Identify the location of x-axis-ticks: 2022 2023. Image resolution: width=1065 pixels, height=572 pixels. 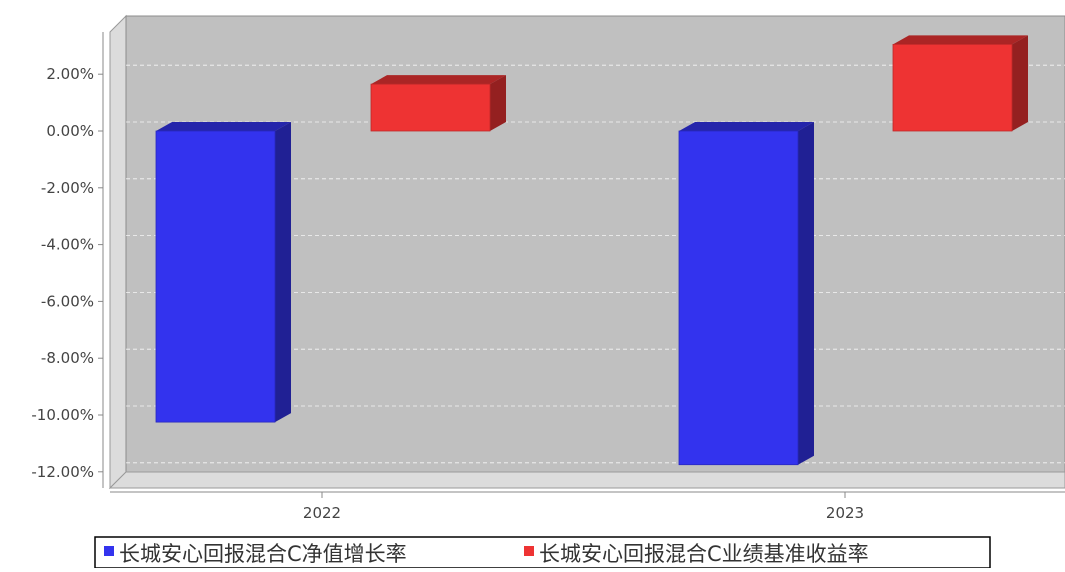
(583, 507).